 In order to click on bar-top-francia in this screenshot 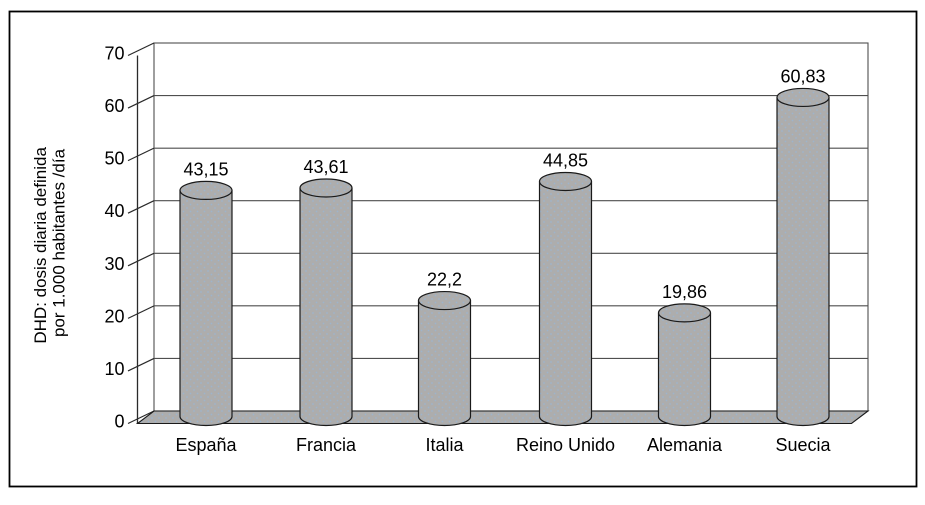, I will do `click(326, 188)`.